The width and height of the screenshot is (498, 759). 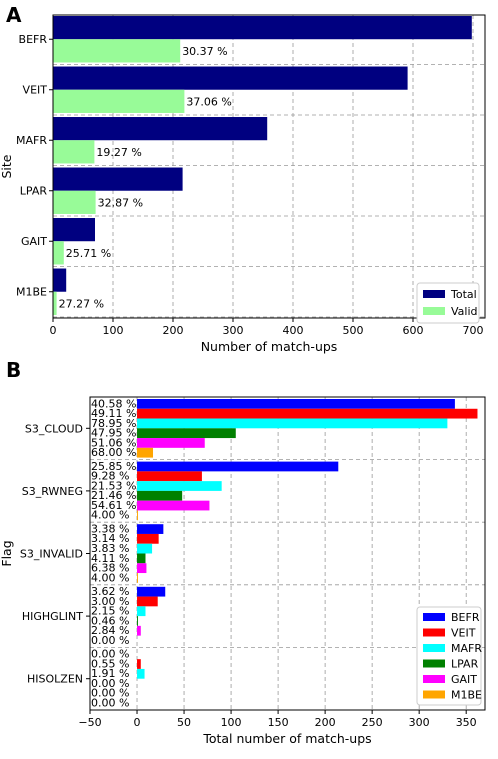 What do you see at coordinates (113, 485) in the screenshot?
I see `panel-b-percent-label-s3_rwneg-mafr: 21.53 %` at bounding box center [113, 485].